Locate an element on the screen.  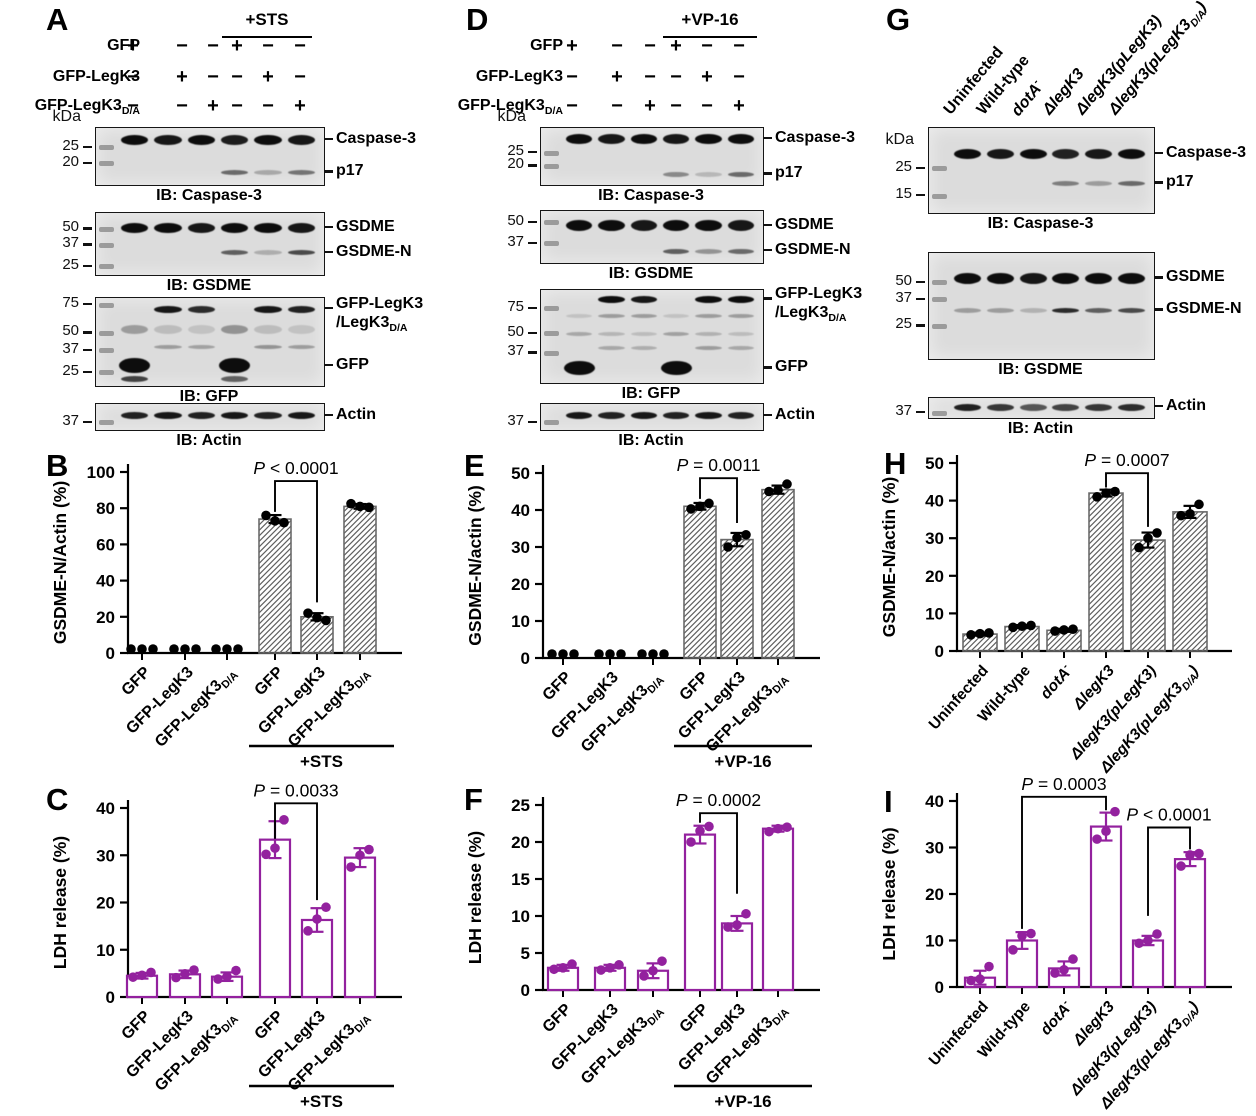
p-value-label: P < 0.0001 is located at coordinates (295, 468).